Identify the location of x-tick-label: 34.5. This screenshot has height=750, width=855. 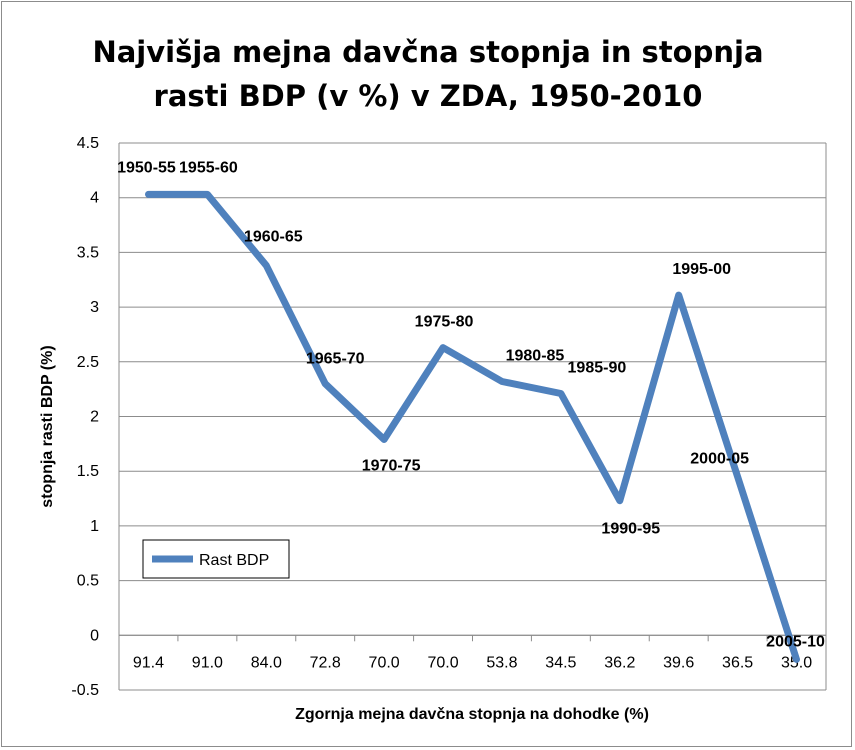
(560, 662).